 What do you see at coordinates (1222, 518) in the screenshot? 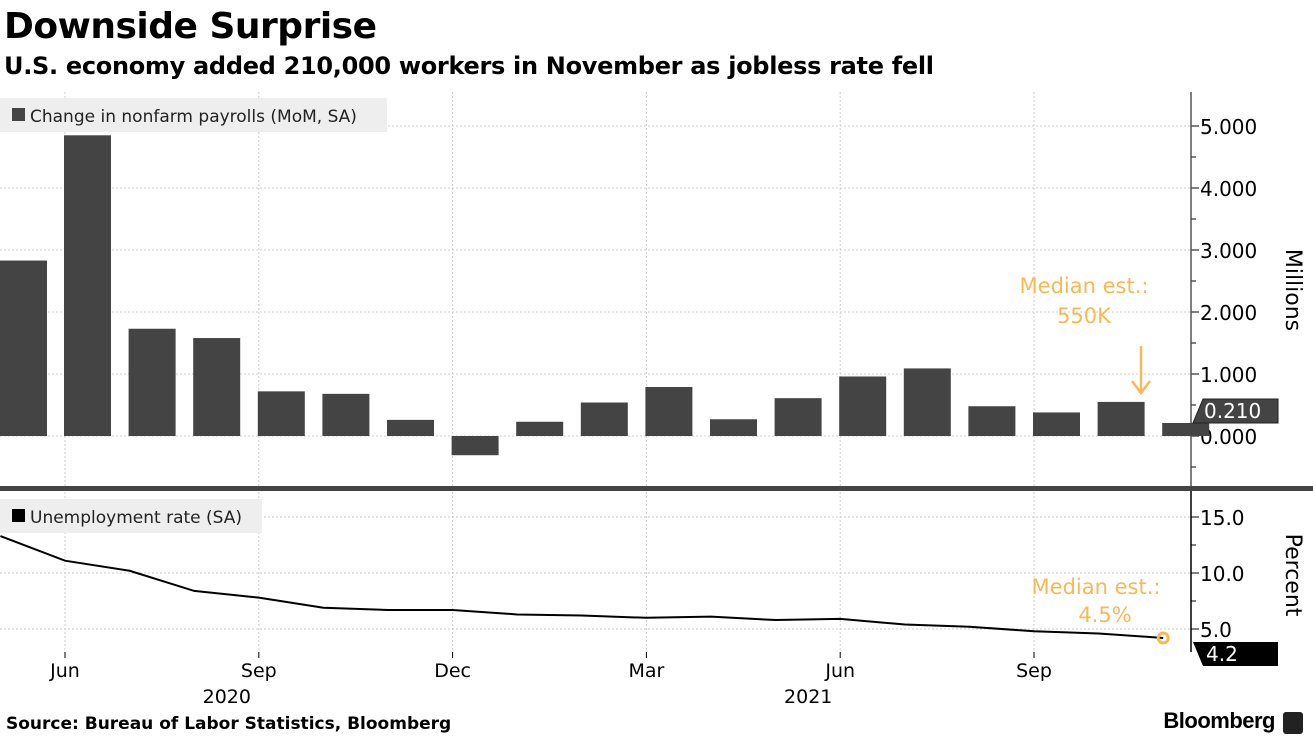
I see `y-tick-label: 15.0` at bounding box center [1222, 518].